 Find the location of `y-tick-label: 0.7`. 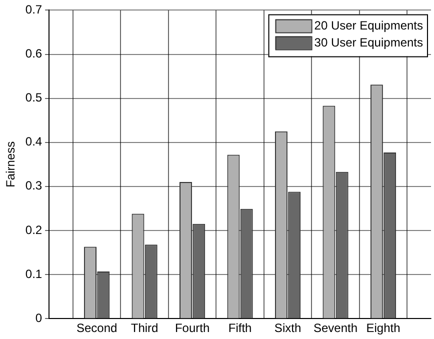

y-tick-label: 0.7 is located at coordinates (33, 9).